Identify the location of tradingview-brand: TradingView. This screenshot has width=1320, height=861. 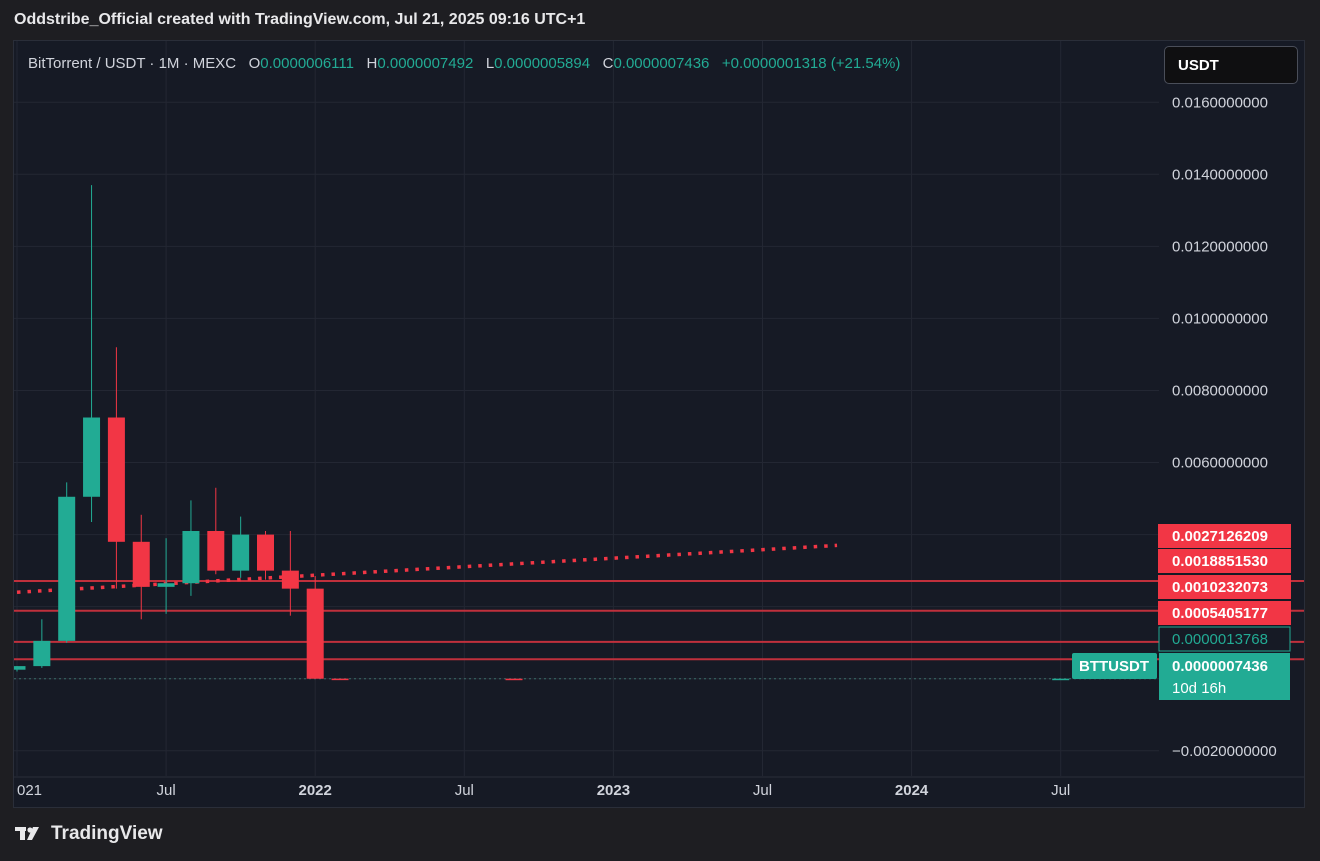
(89, 834).